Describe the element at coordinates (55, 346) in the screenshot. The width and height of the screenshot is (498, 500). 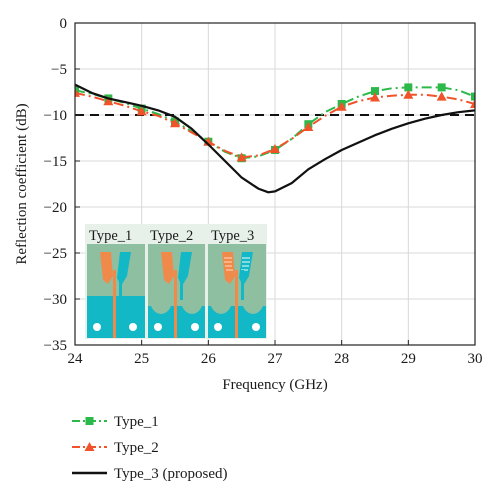
I see `y-tick-label-7: −35` at that location.